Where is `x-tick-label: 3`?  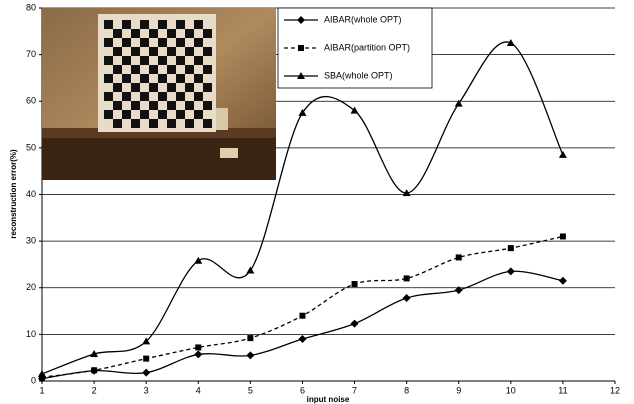
x-tick-label: 3 is located at coordinates (146, 390).